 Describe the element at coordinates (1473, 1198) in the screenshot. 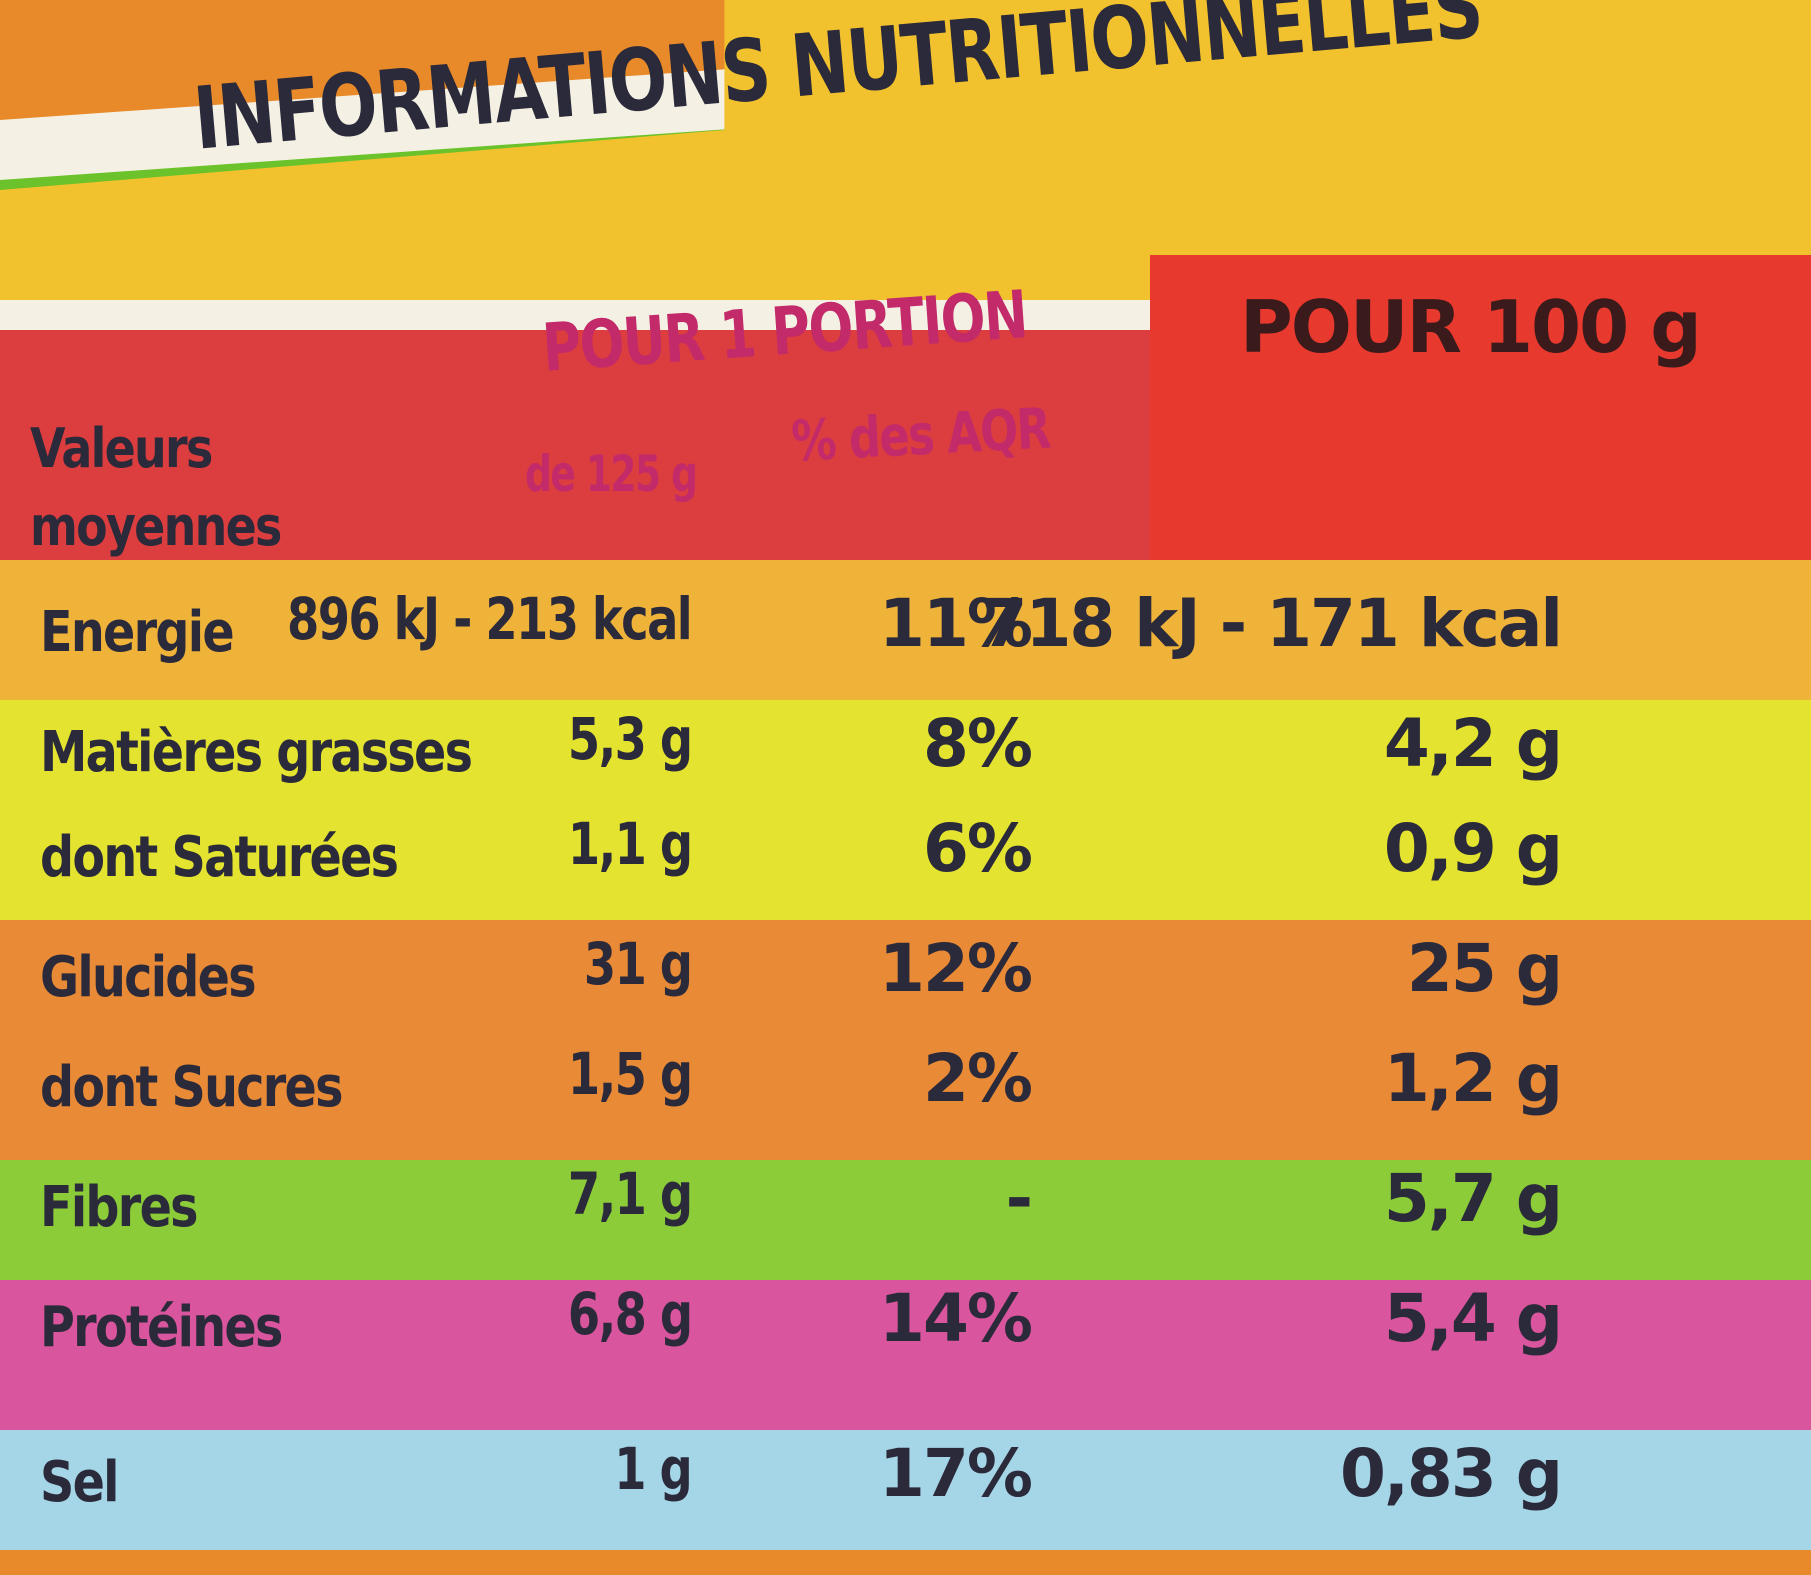

I see `per100-value: 5,7 g` at that location.